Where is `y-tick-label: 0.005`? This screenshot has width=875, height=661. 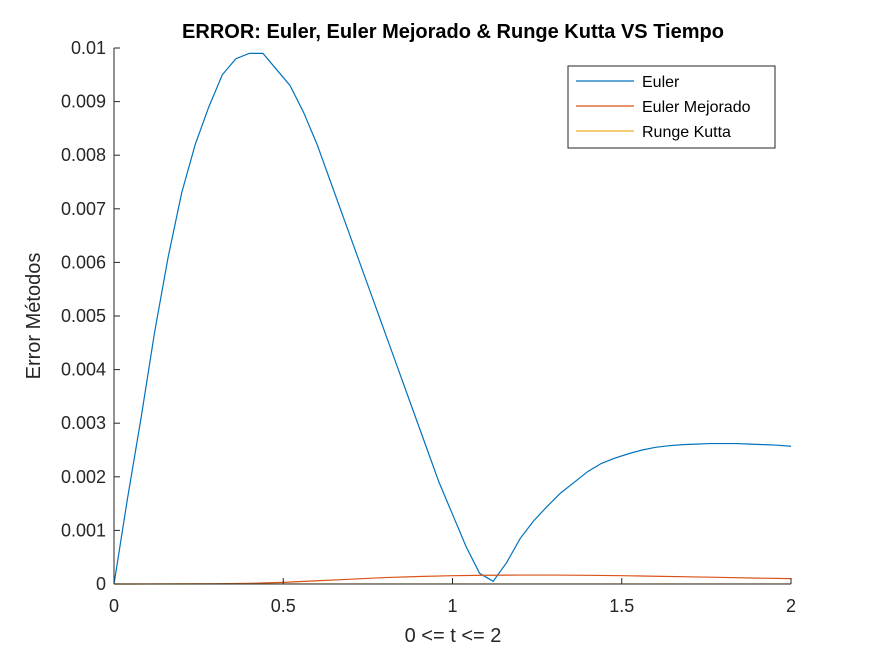 y-tick-label: 0.005 is located at coordinates (83, 316).